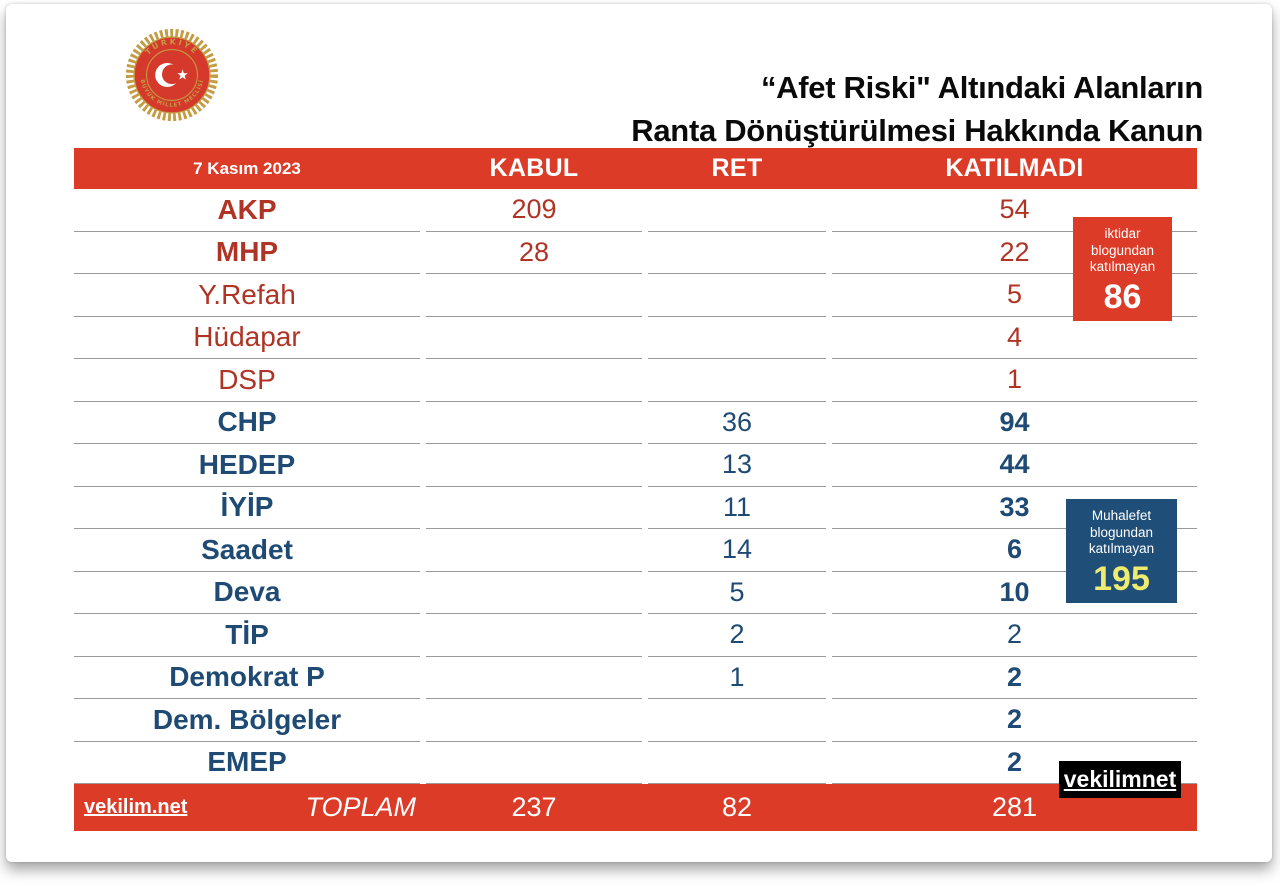 Image resolution: width=1280 pixels, height=886 pixels. What do you see at coordinates (1122, 296) in the screenshot?
I see `iktidar-absent-count: 86` at bounding box center [1122, 296].